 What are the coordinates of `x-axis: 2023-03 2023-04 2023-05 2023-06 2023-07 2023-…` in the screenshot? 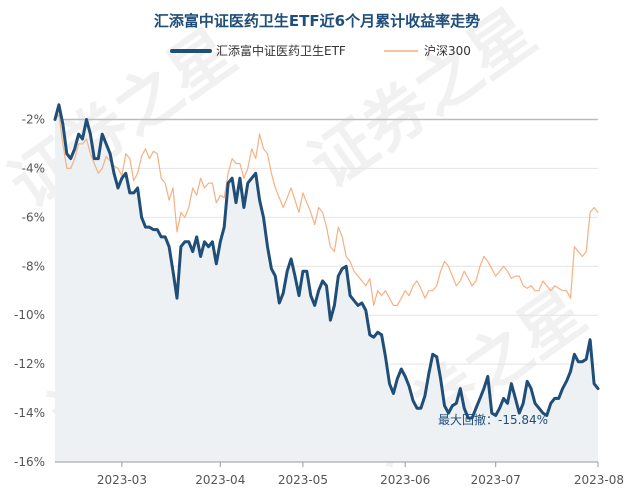 It's located at (339, 474).